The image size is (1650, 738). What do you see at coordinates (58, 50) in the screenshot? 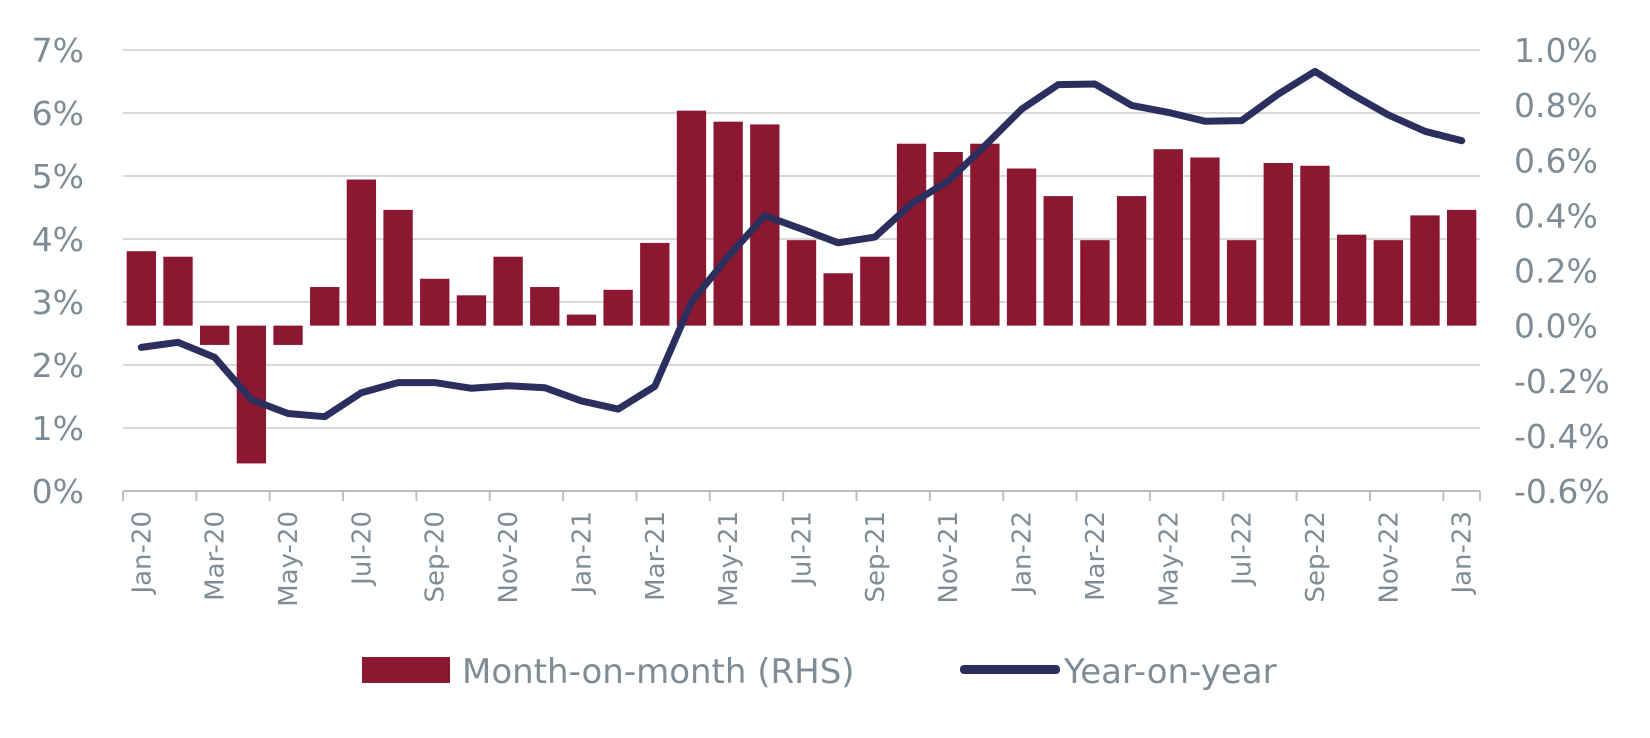
I see `left-tick-label: 7%` at bounding box center [58, 50].